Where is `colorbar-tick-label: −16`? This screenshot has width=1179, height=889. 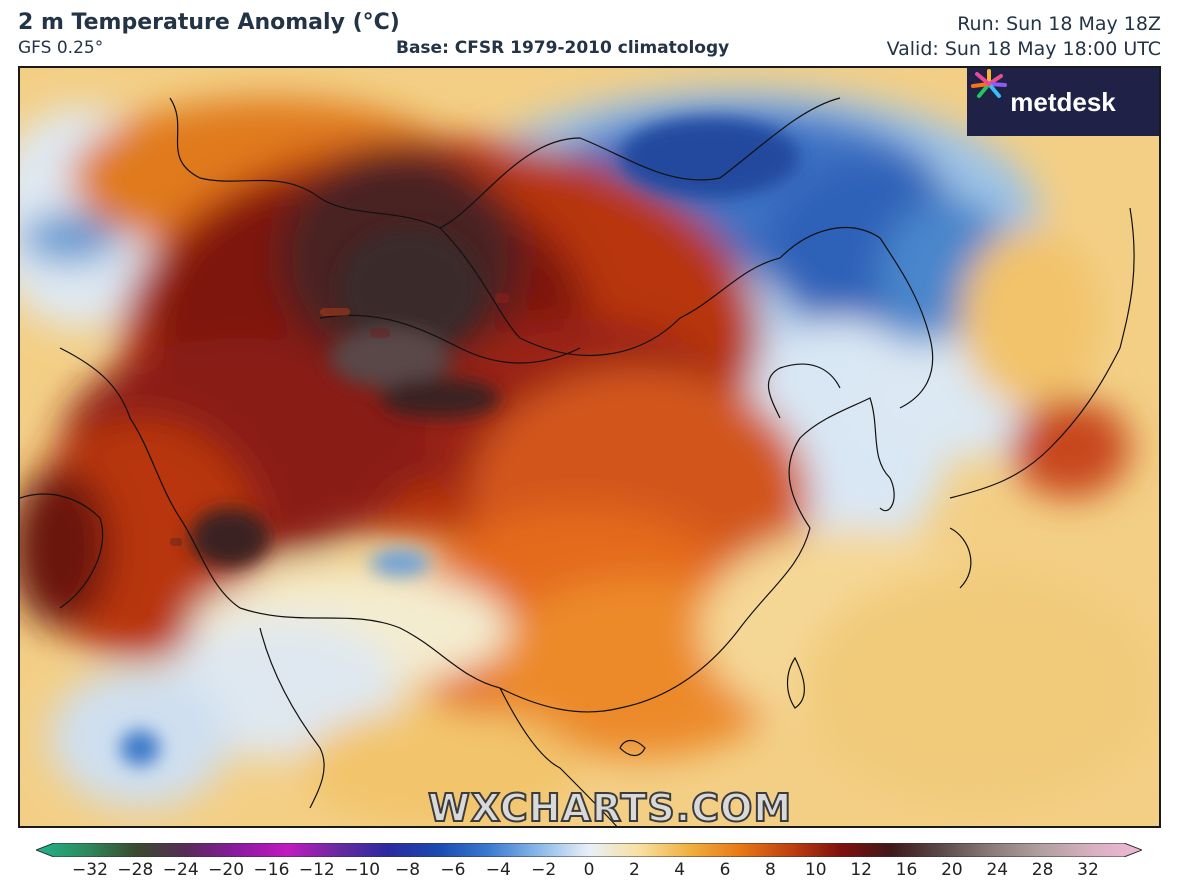 colorbar-tick-label: −16 is located at coordinates (271, 870).